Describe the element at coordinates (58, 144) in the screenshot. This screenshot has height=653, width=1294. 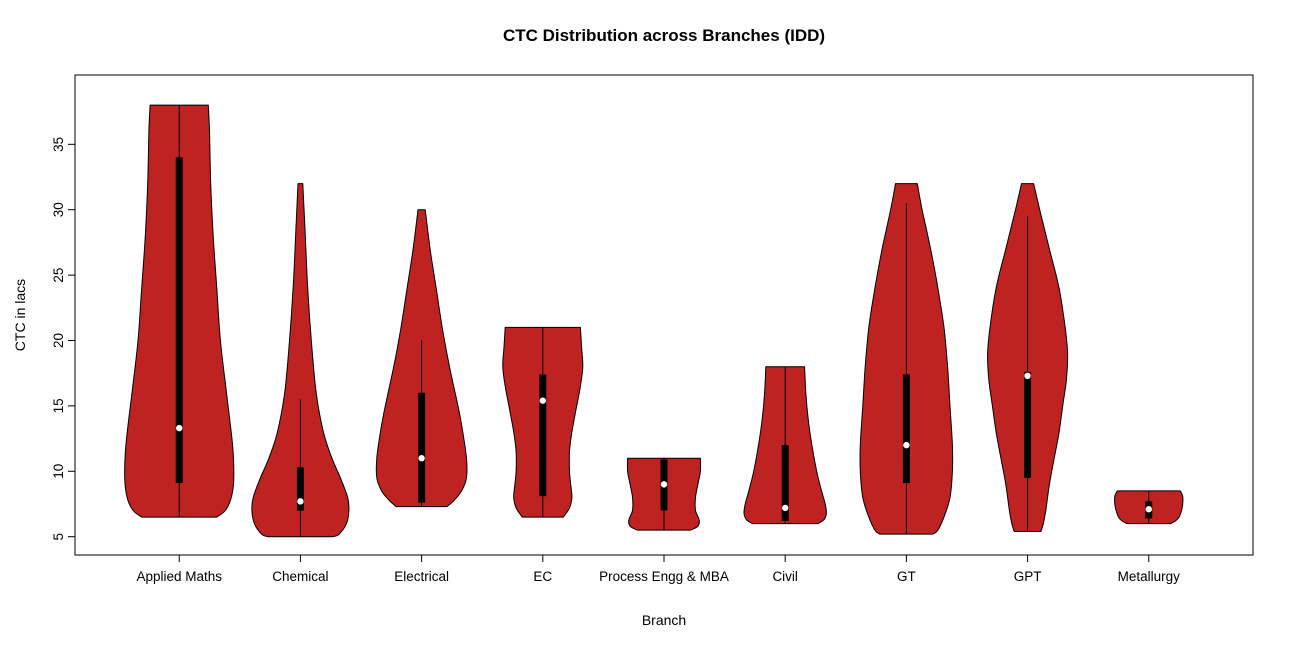
I see `y-tick-label: 35` at that location.